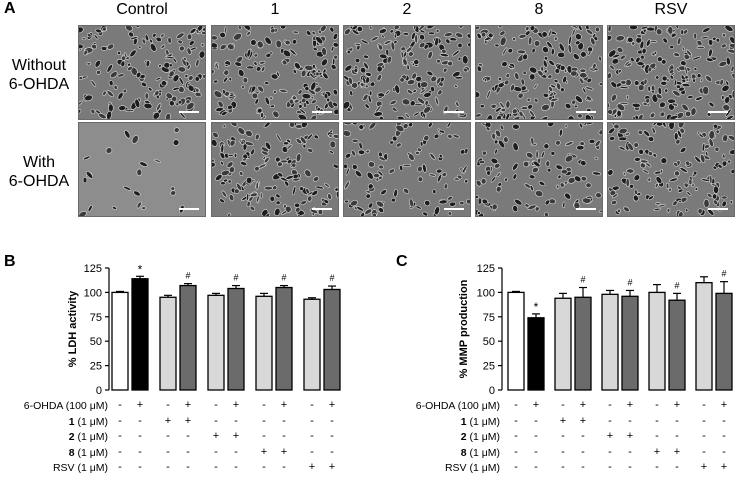 The image size is (756, 479). What do you see at coordinates (142, 9) in the screenshot?
I see `column-header-control: Control` at bounding box center [142, 9].